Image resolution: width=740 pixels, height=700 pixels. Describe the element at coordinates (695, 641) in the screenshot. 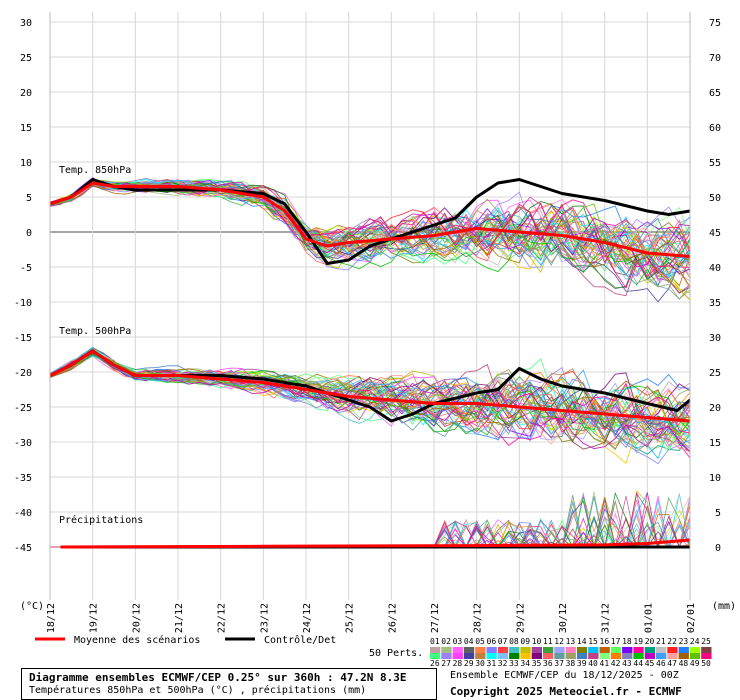

I see `legend-pert-number: 24` at that location.